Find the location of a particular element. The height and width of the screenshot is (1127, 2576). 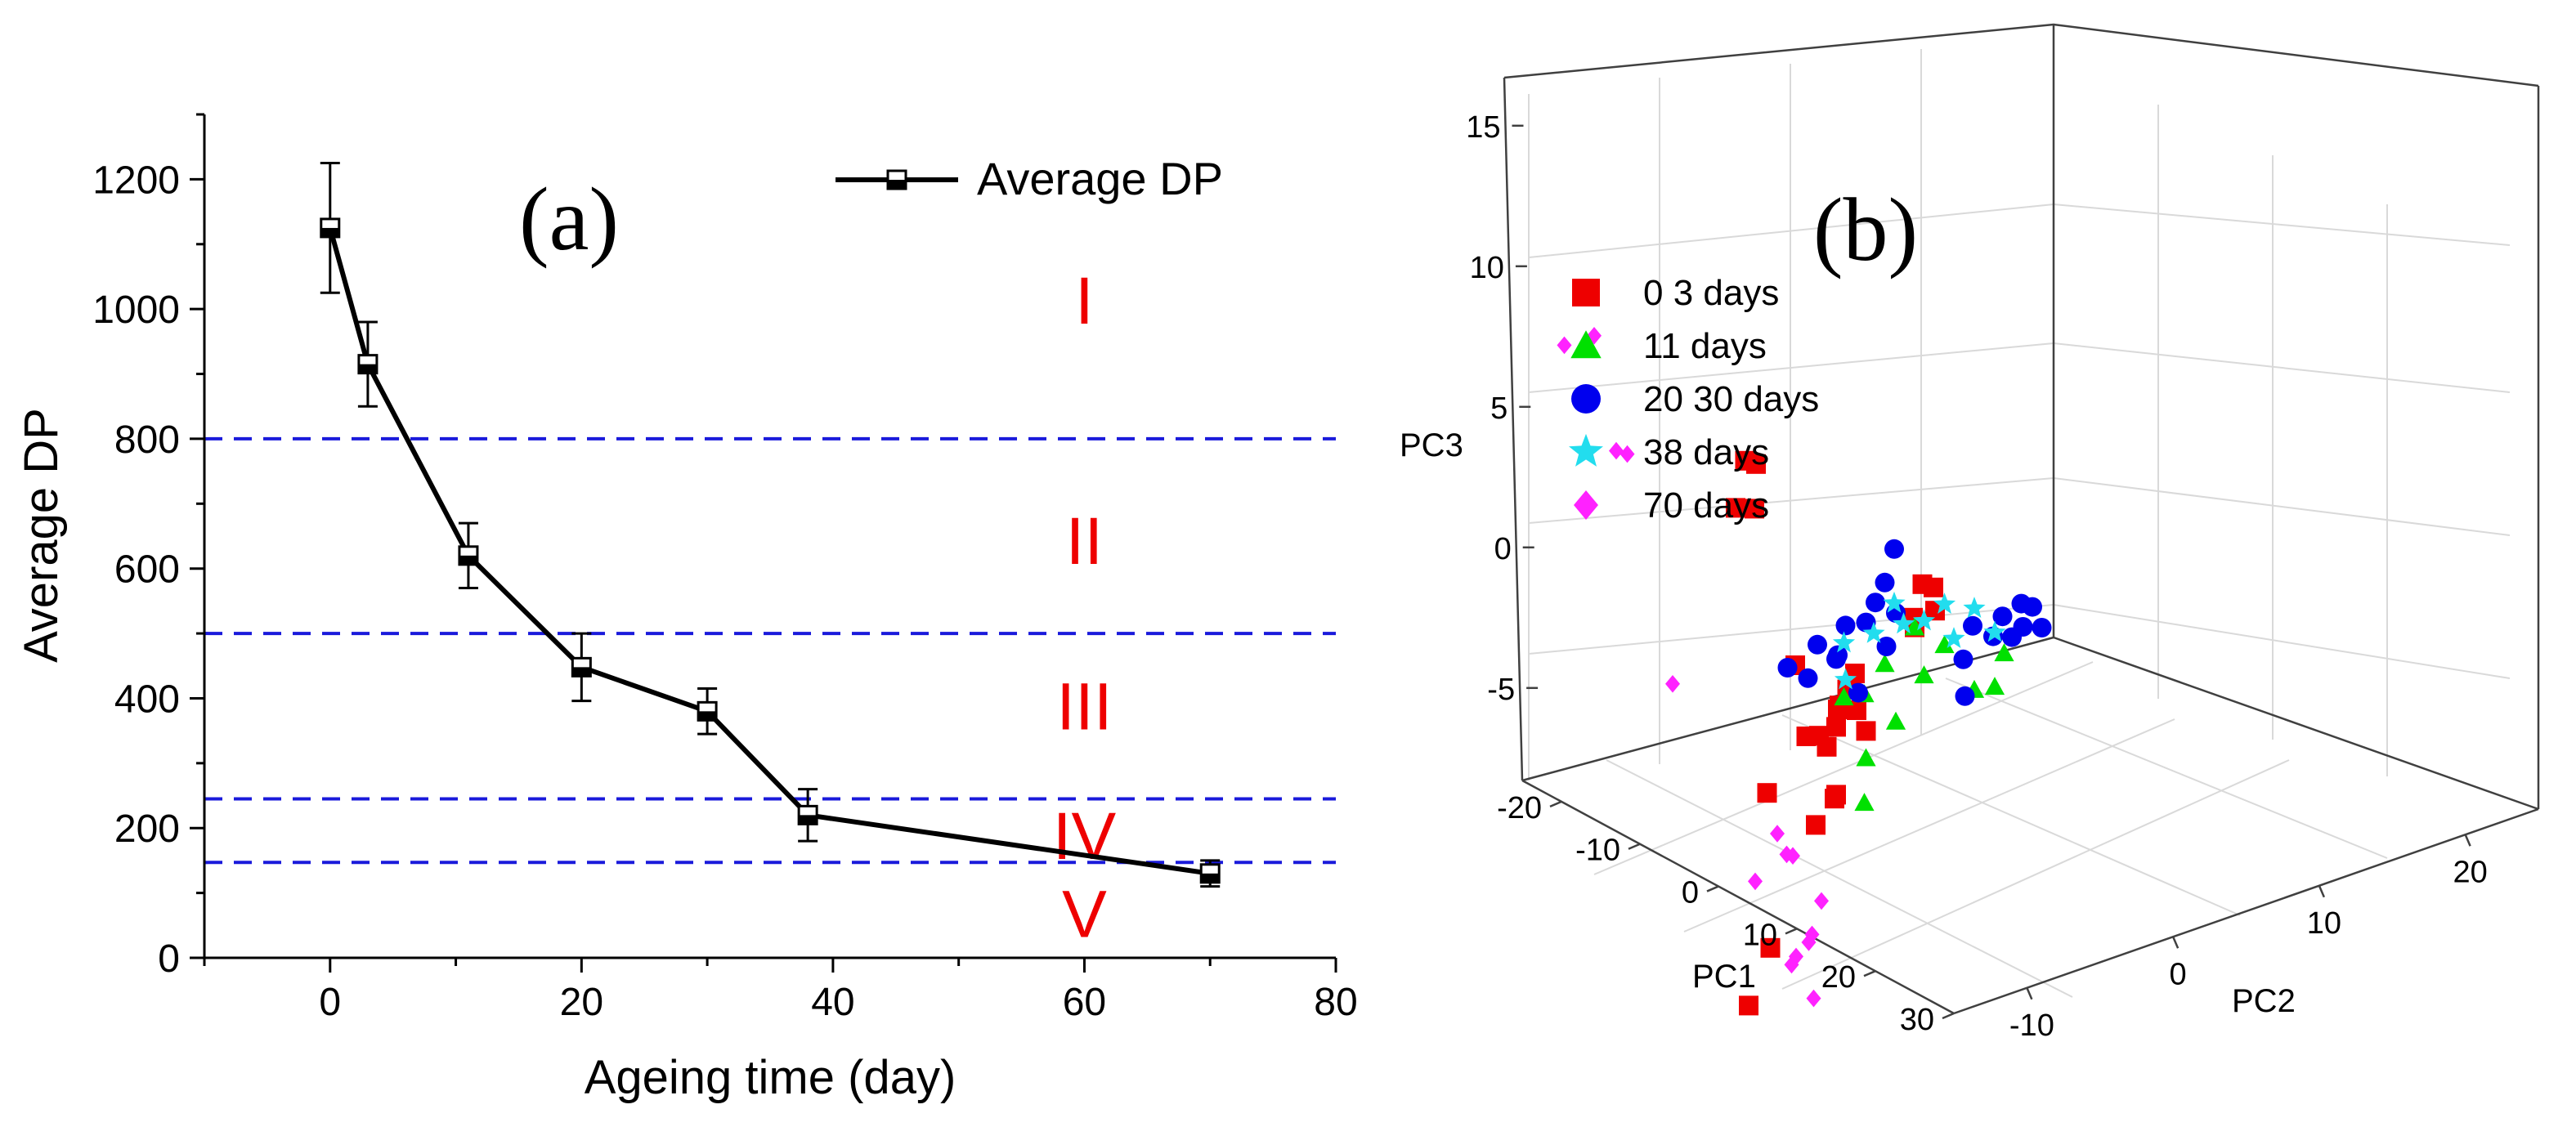

region-label: II is located at coordinates (1085, 541).